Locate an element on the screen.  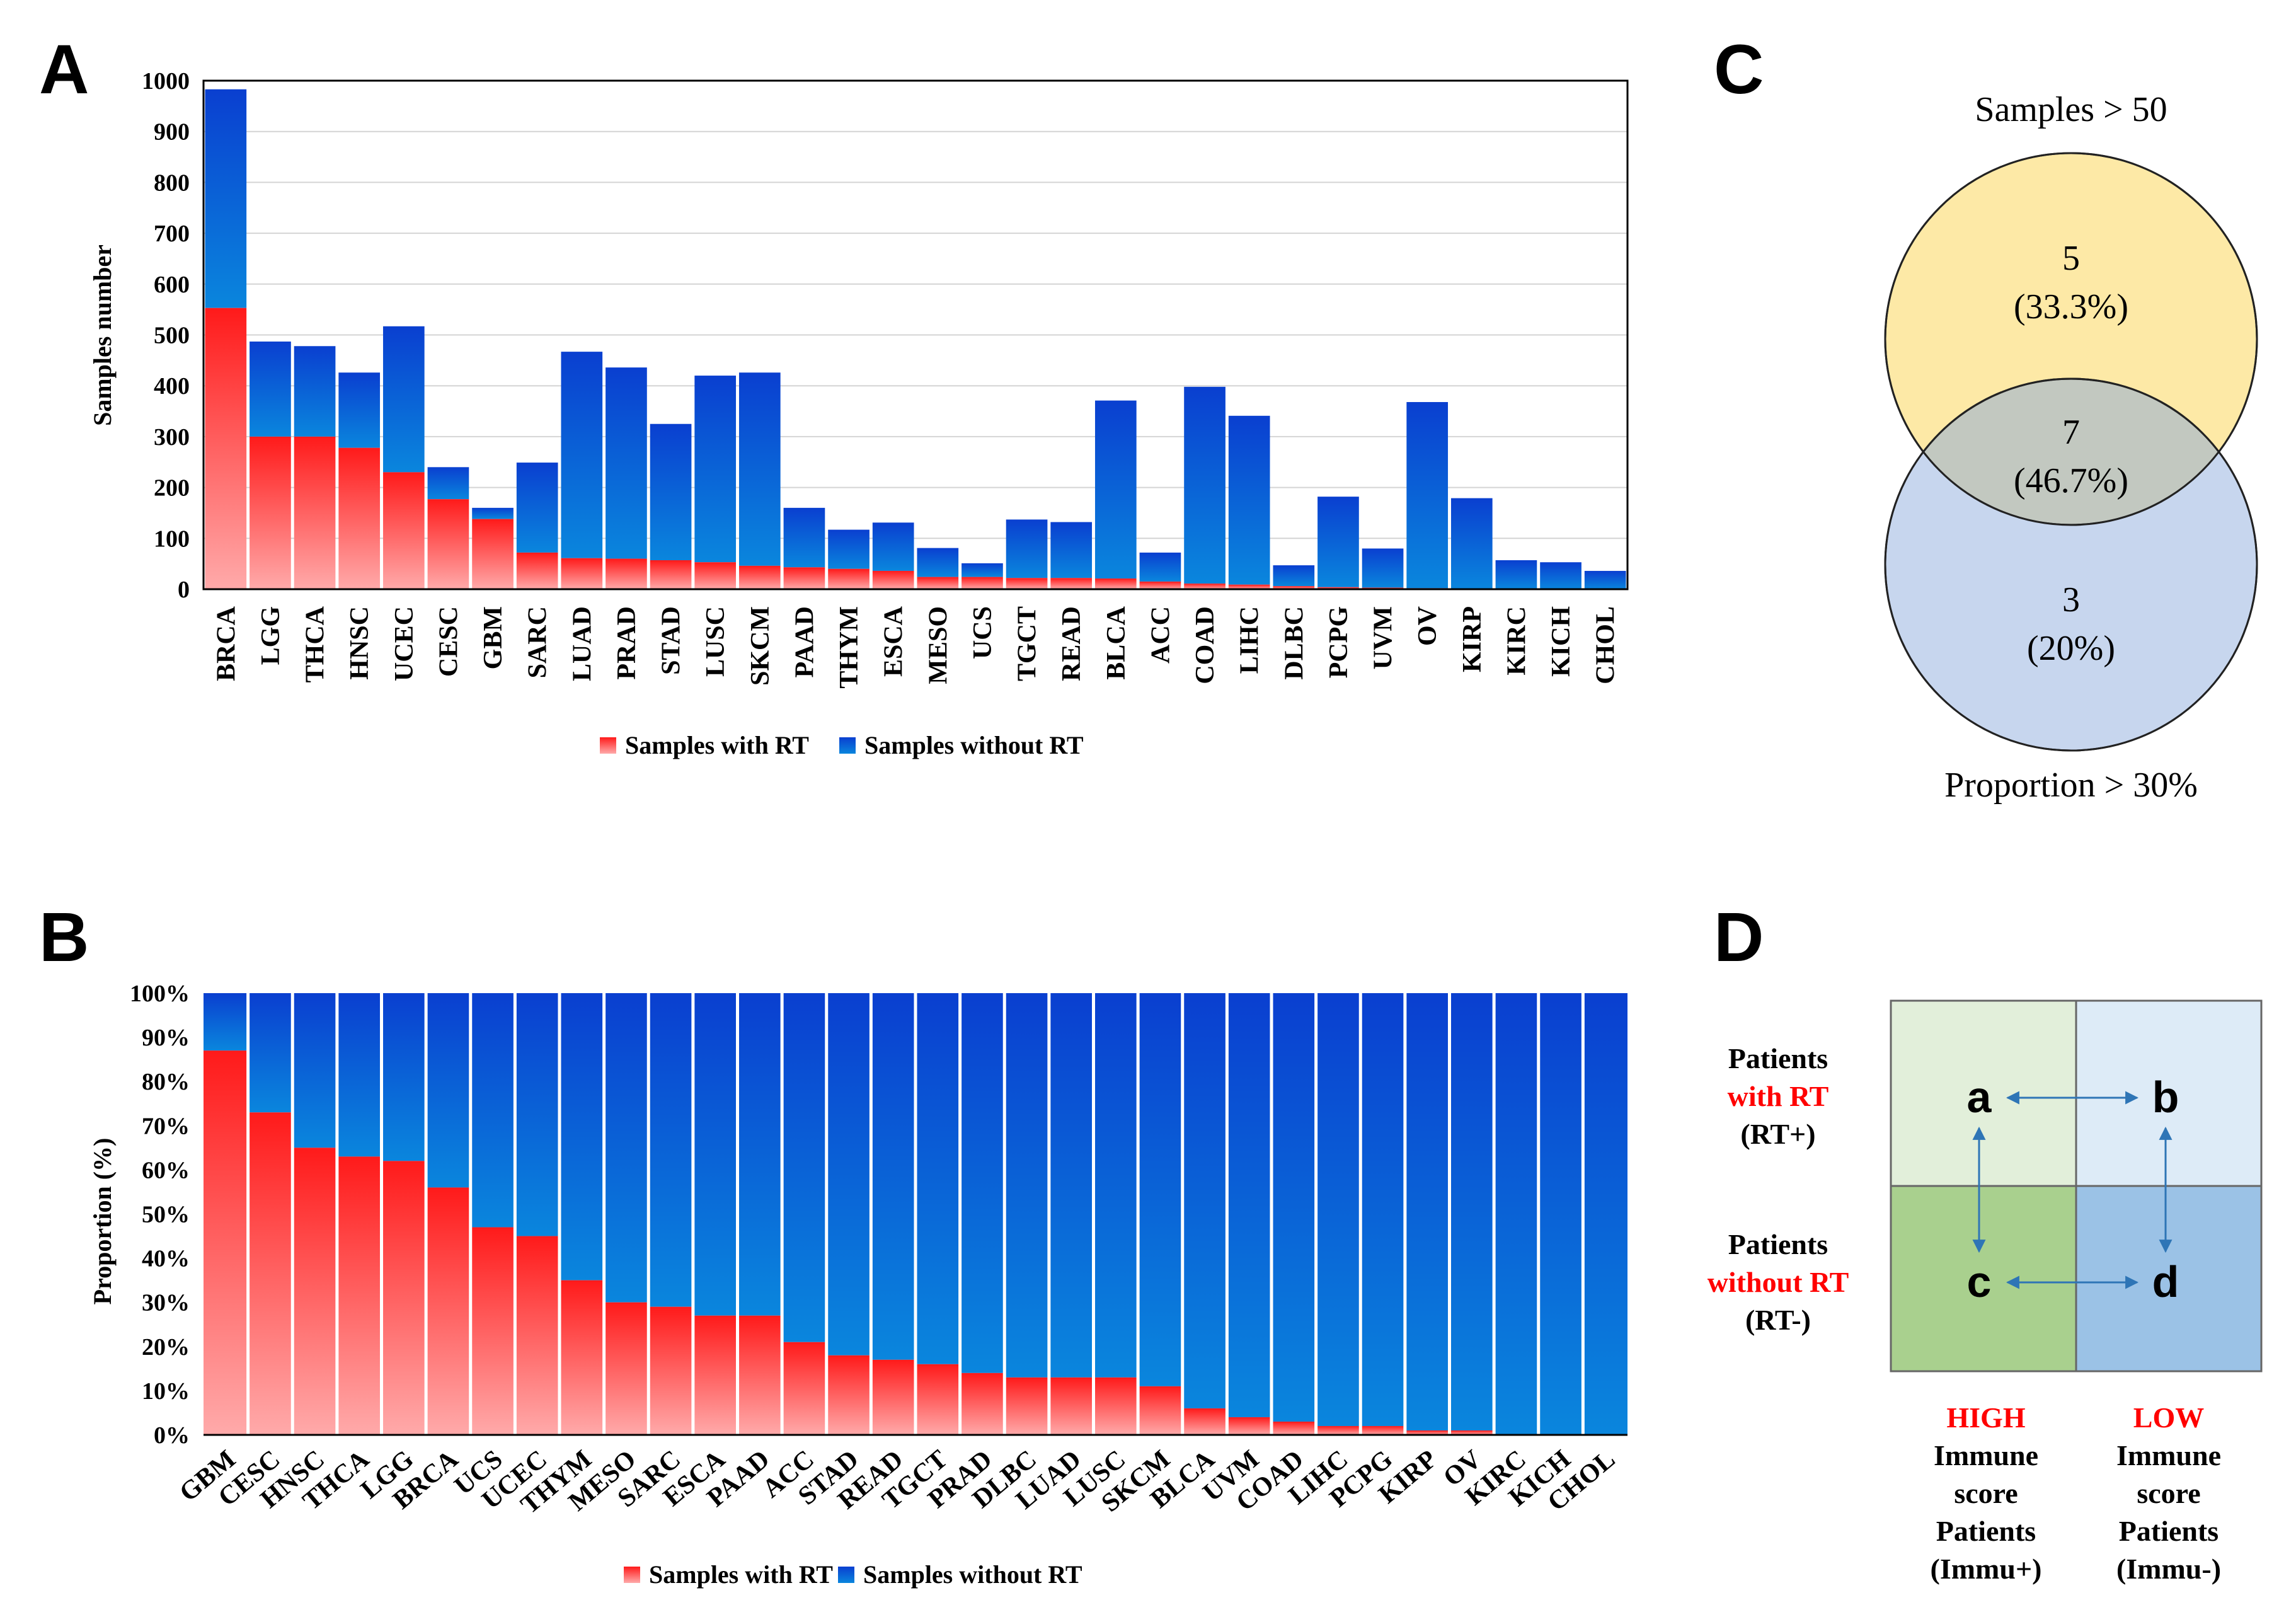
bar-with-rt-tgct is located at coordinates (938, 1399).